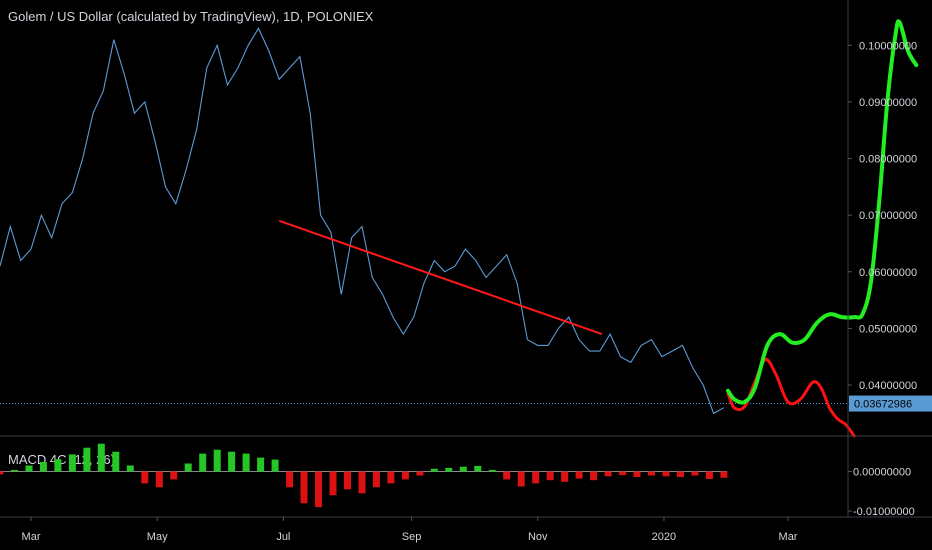 This screenshot has width=932, height=550. I want to click on time-tick-label: Sep, so click(412, 537).